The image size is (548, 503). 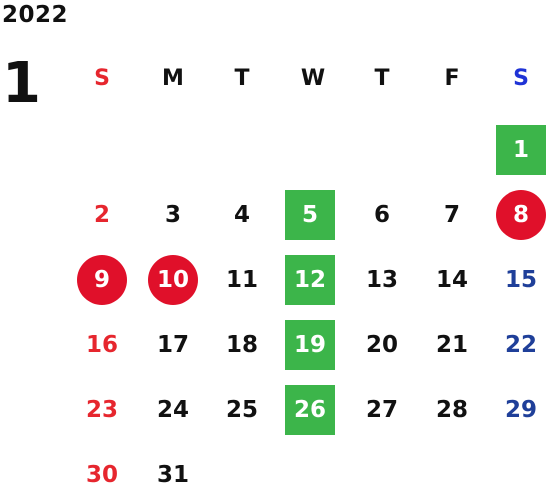 What do you see at coordinates (101, 475) in the screenshot?
I see `day-cell: 30` at bounding box center [101, 475].